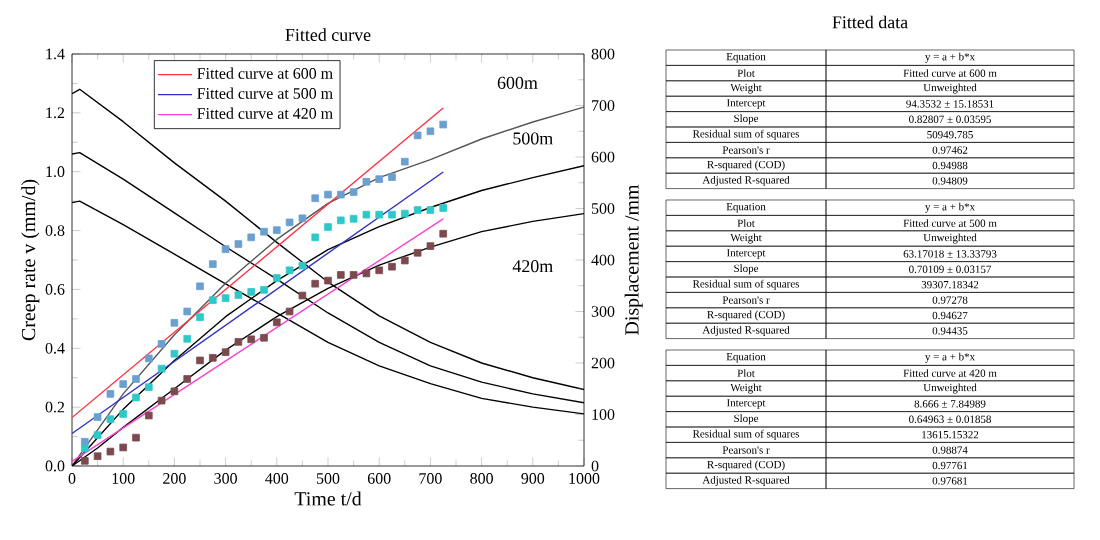  What do you see at coordinates (328, 498) in the screenshot?
I see `x-axis-title: Time t/d` at bounding box center [328, 498].